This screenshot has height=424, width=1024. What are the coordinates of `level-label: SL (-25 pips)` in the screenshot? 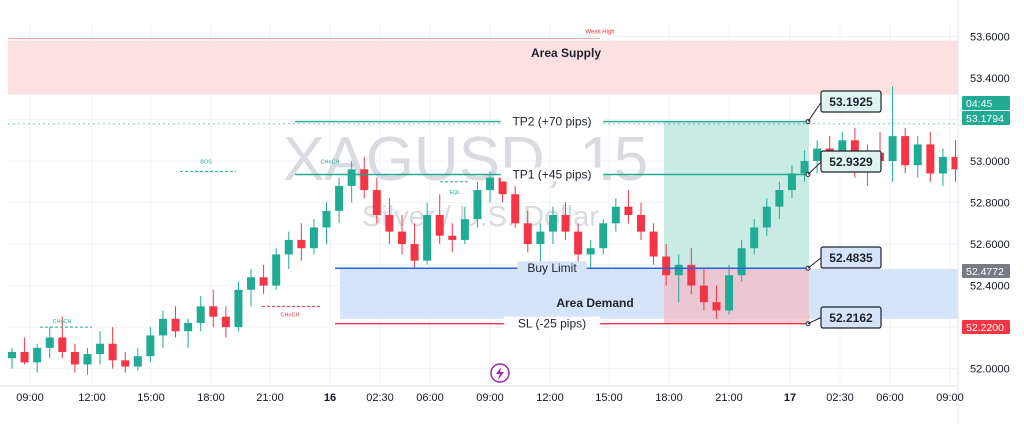 It's located at (552, 324).